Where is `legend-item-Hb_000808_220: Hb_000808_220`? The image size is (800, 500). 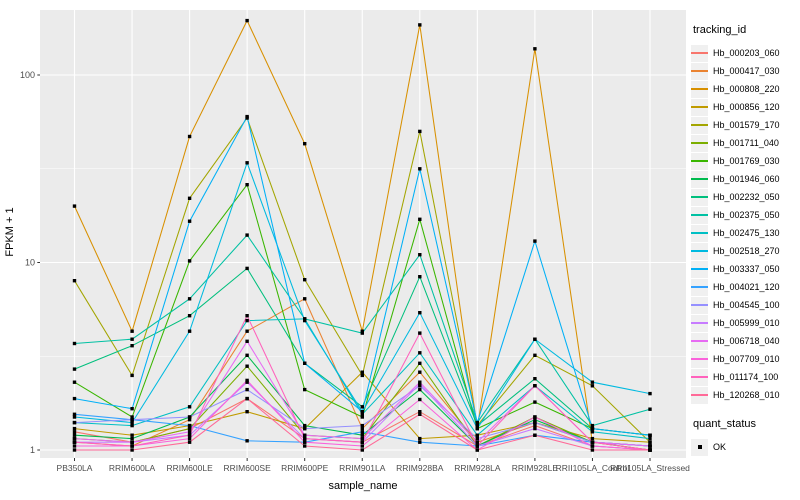 legend-item-Hb_000808_220: Hb_000808_220 is located at coordinates (745, 89).